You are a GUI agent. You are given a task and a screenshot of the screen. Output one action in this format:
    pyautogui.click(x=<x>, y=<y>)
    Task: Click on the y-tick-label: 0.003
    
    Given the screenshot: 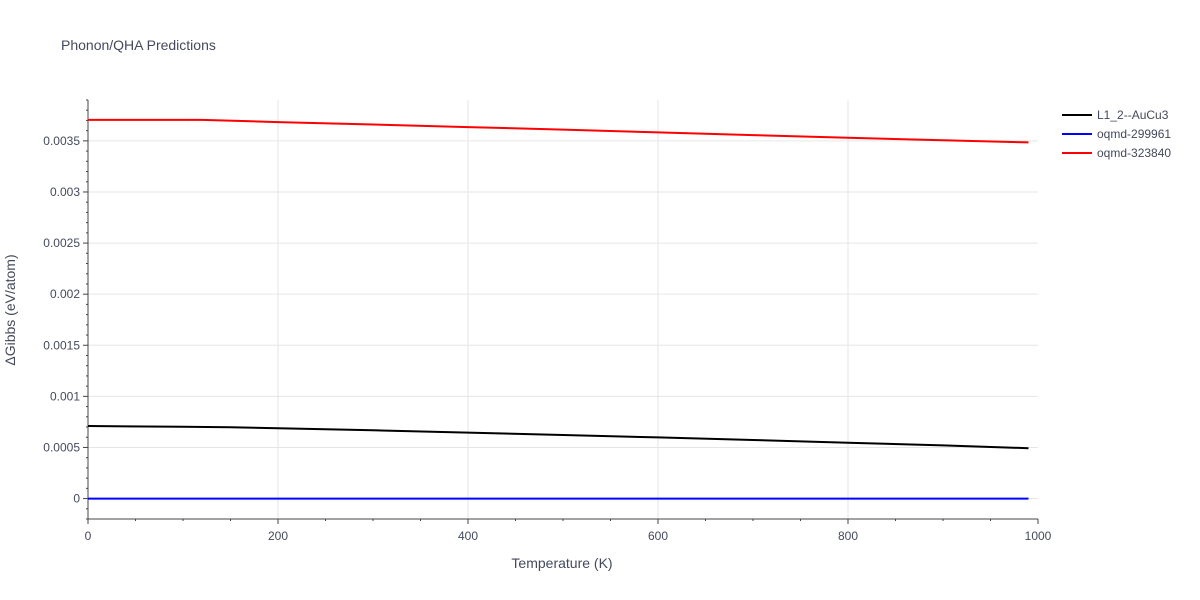 What is the action you would take?
    pyautogui.click(x=65, y=192)
    